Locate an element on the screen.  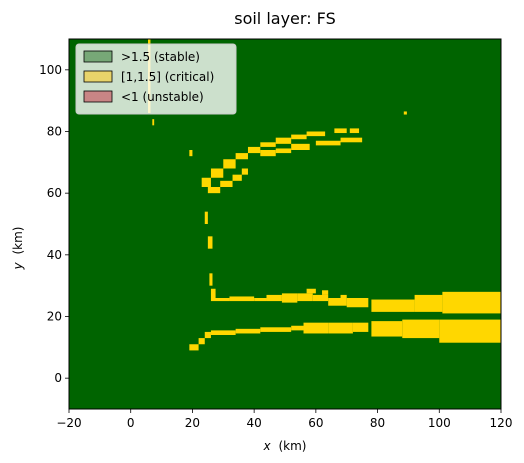
y-axis-label: y (km) is located at coordinates (18, 249).